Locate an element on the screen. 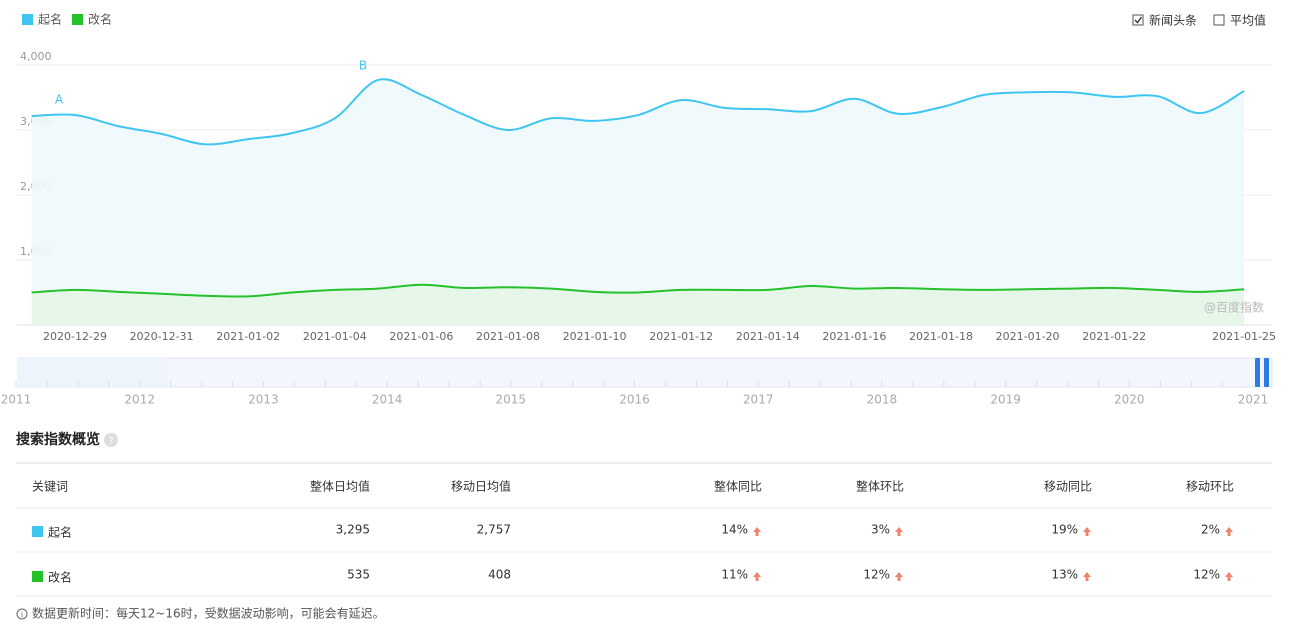 The width and height of the screenshot is (1292, 633). x-tick-label: 2021-01-06 is located at coordinates (421, 336).